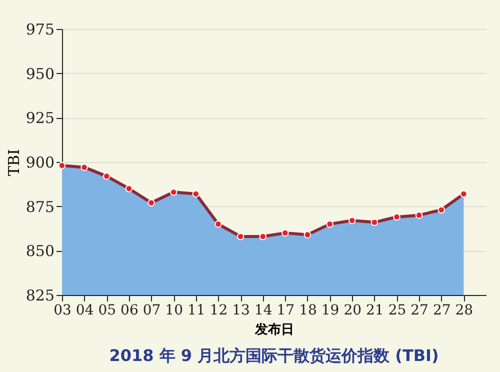 The width and height of the screenshot is (500, 372). What do you see at coordinates (40, 29) in the screenshot?
I see `y-tick-label: 975` at bounding box center [40, 29].